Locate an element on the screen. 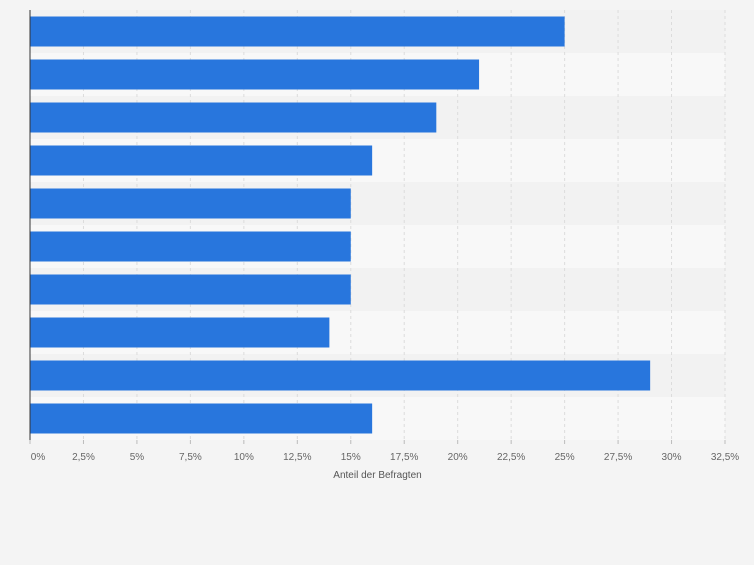 The height and width of the screenshot is (565, 754). x-axis-label: Anteil der Befragten is located at coordinates (377, 475).